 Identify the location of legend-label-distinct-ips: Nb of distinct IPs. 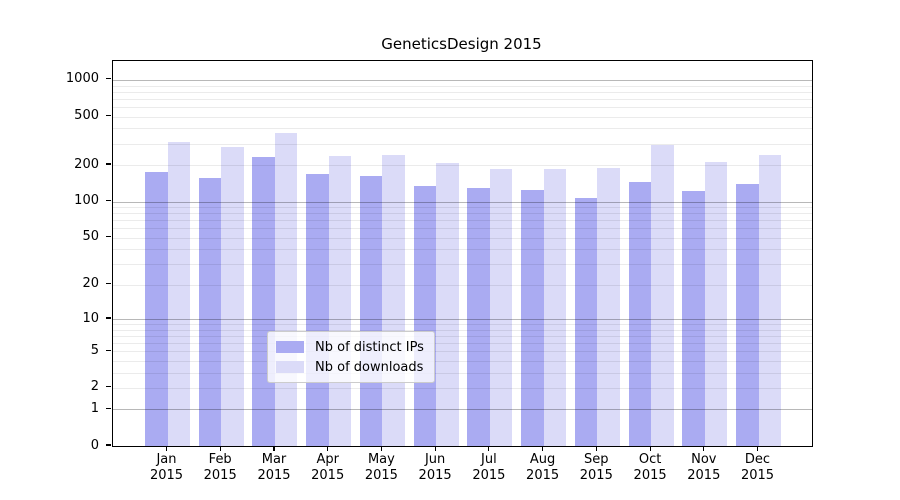
(369, 347).